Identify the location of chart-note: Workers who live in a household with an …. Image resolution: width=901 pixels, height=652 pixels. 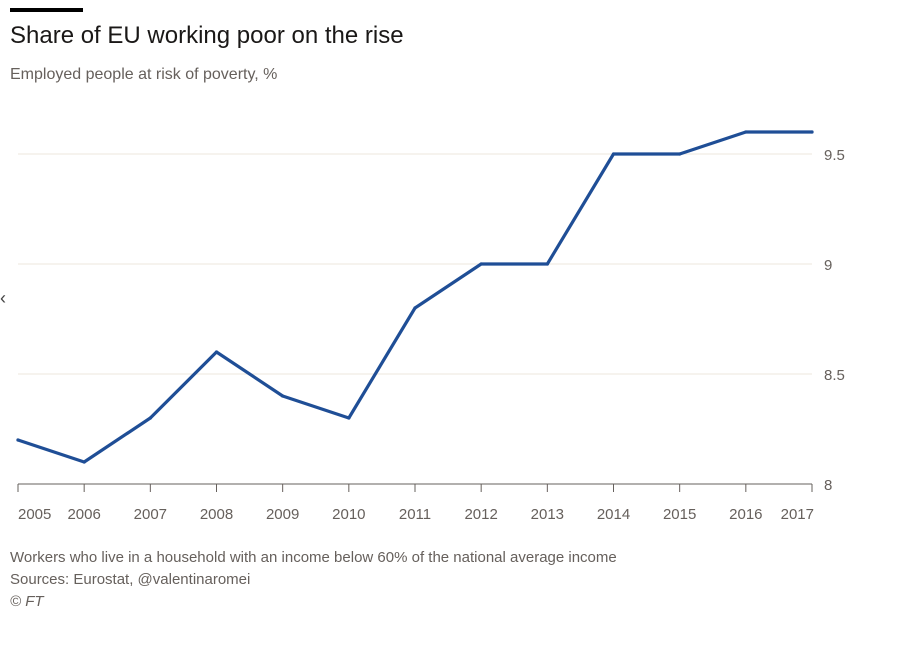
(313, 557).